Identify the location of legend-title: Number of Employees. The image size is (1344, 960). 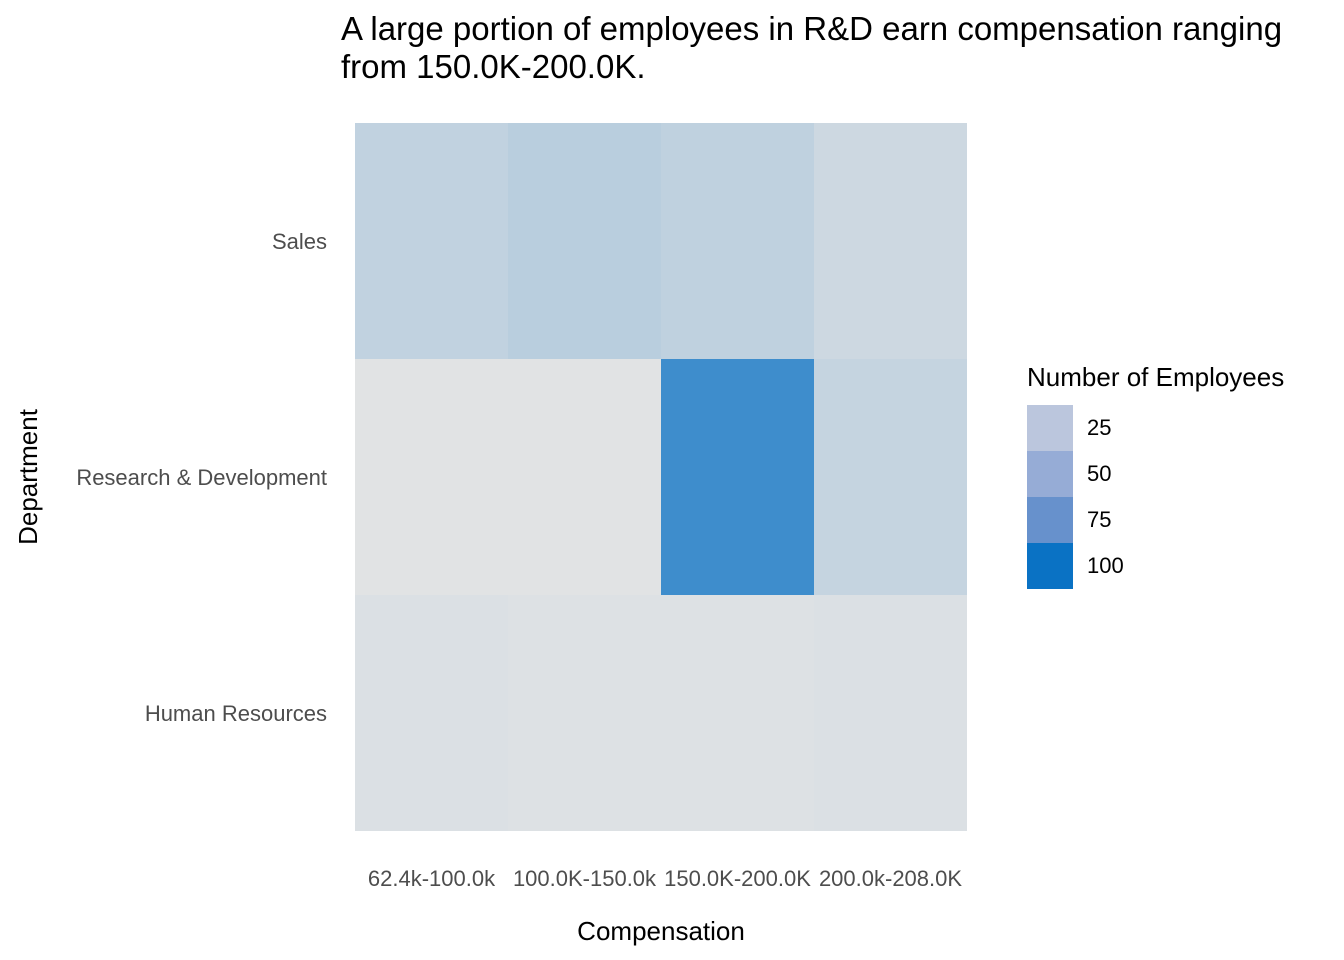
(1156, 377).